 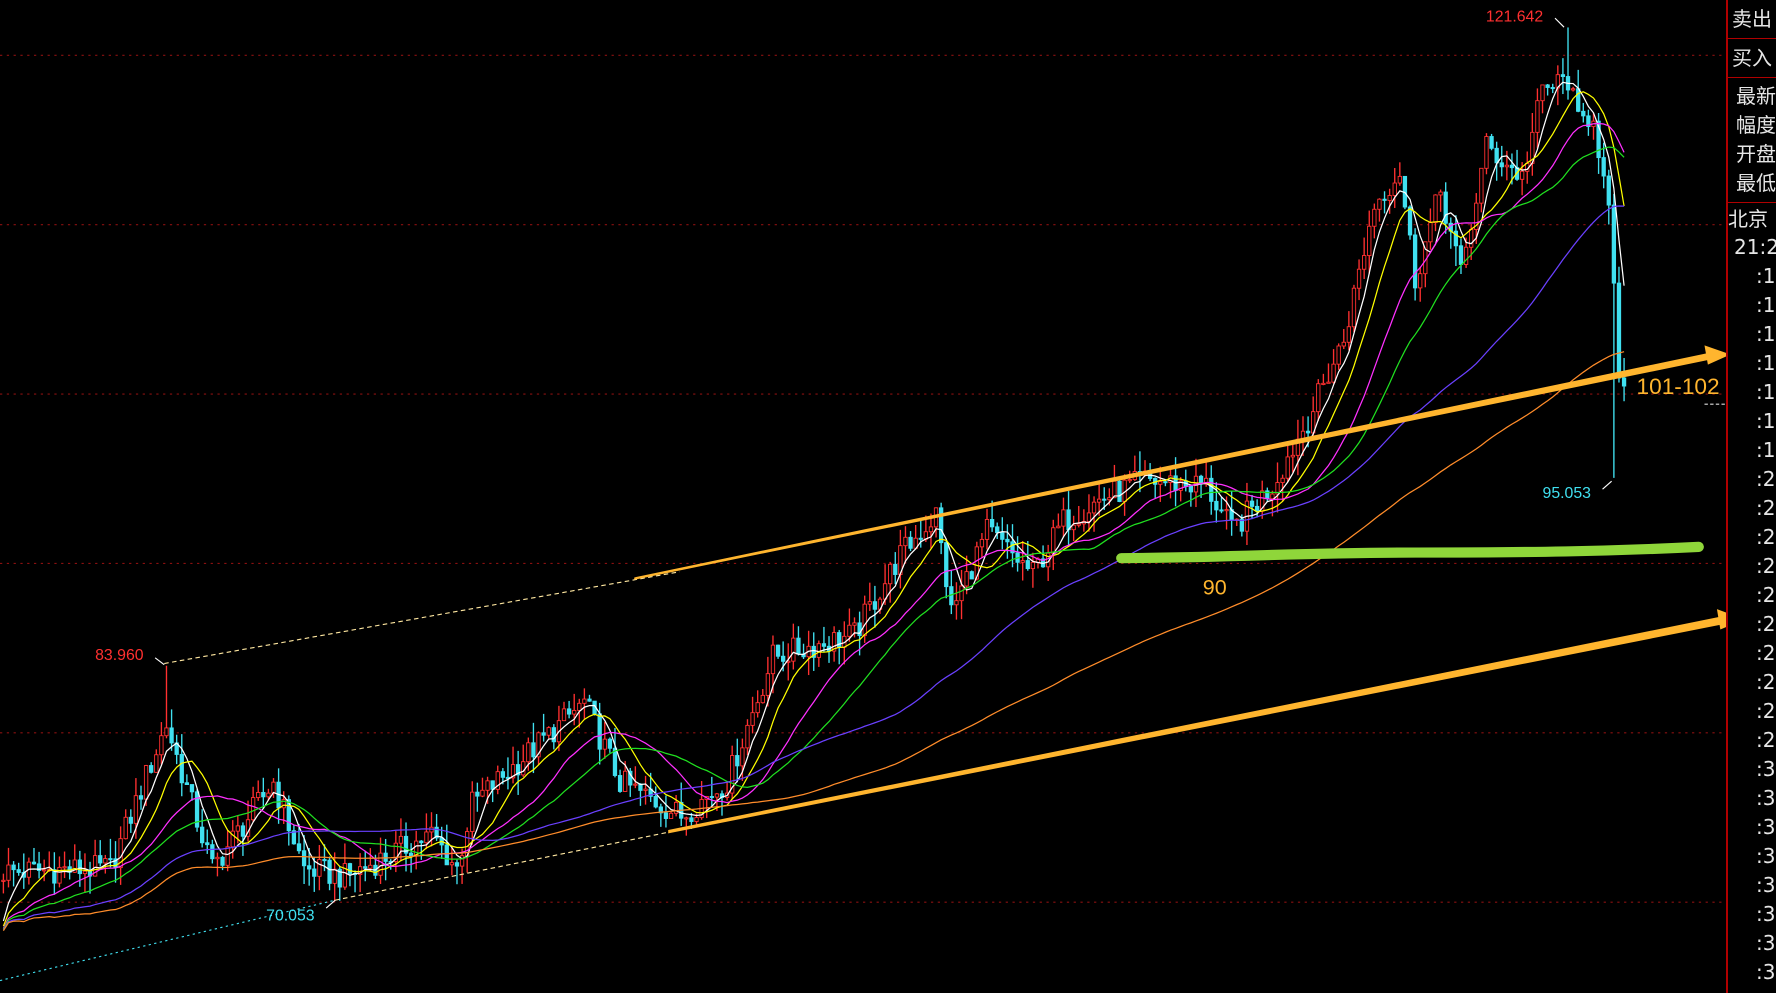 I want to click on low-label: 最低, so click(x=1756, y=183).